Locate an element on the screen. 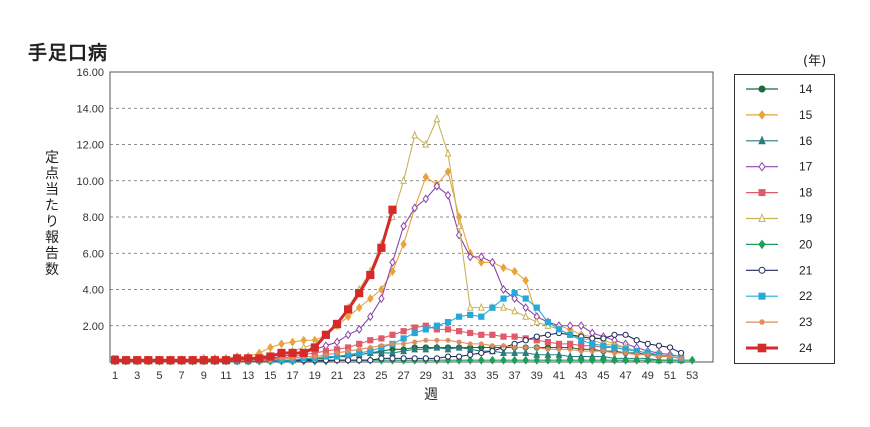  x-tick-label: 49 is located at coordinates (648, 376).